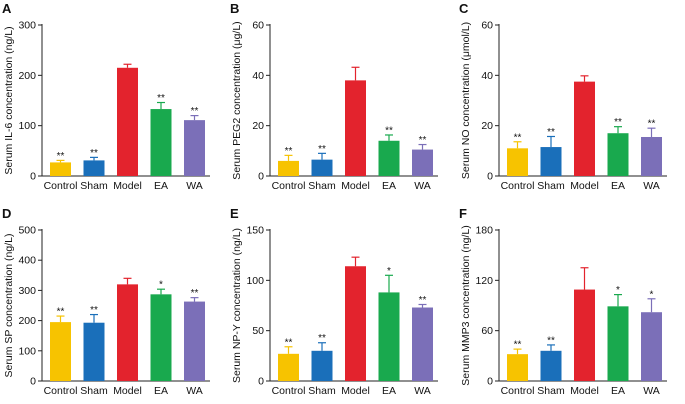 This screenshot has height=404, width=685. Describe the element at coordinates (237, 305) in the screenshot. I see `y-axis-title: Serum NP-Y concentration (ng/L)` at that location.